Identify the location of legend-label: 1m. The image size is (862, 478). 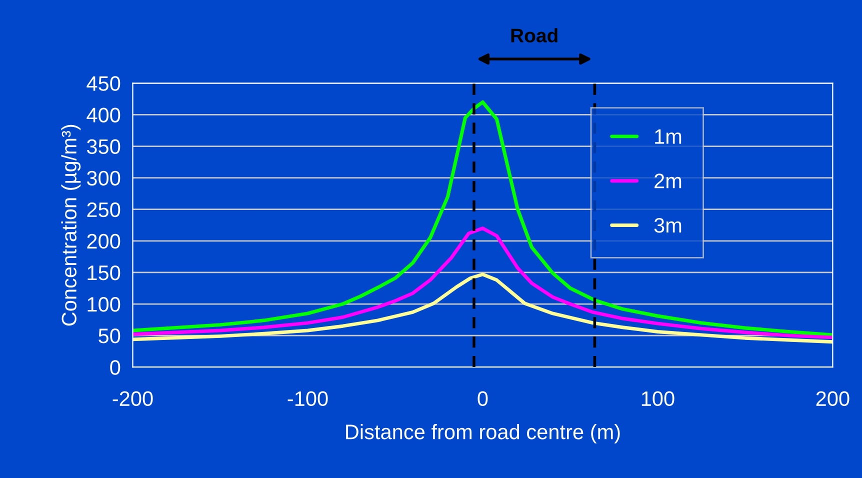
(668, 136).